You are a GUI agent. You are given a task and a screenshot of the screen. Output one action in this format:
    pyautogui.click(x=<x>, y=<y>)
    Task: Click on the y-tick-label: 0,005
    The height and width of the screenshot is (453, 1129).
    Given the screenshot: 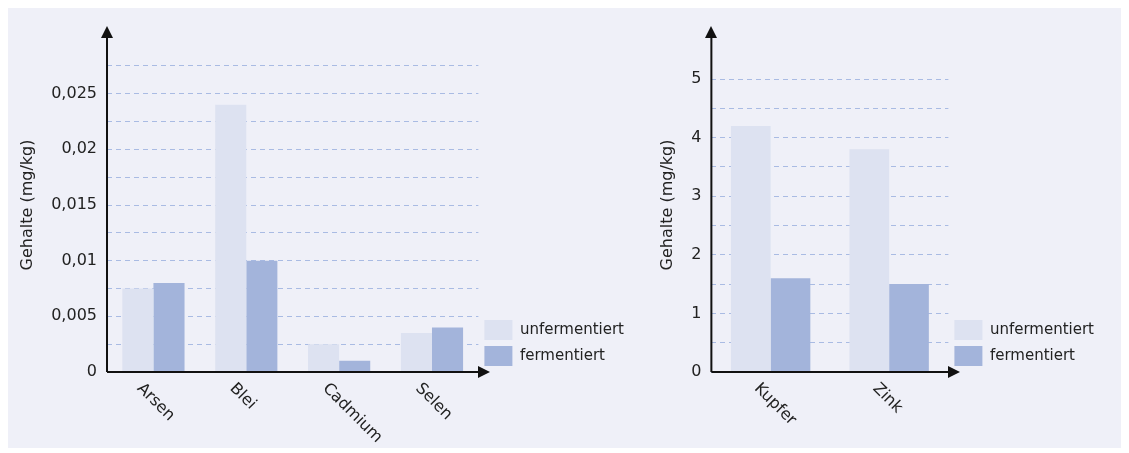 What is the action you would take?
    pyautogui.click(x=74, y=315)
    